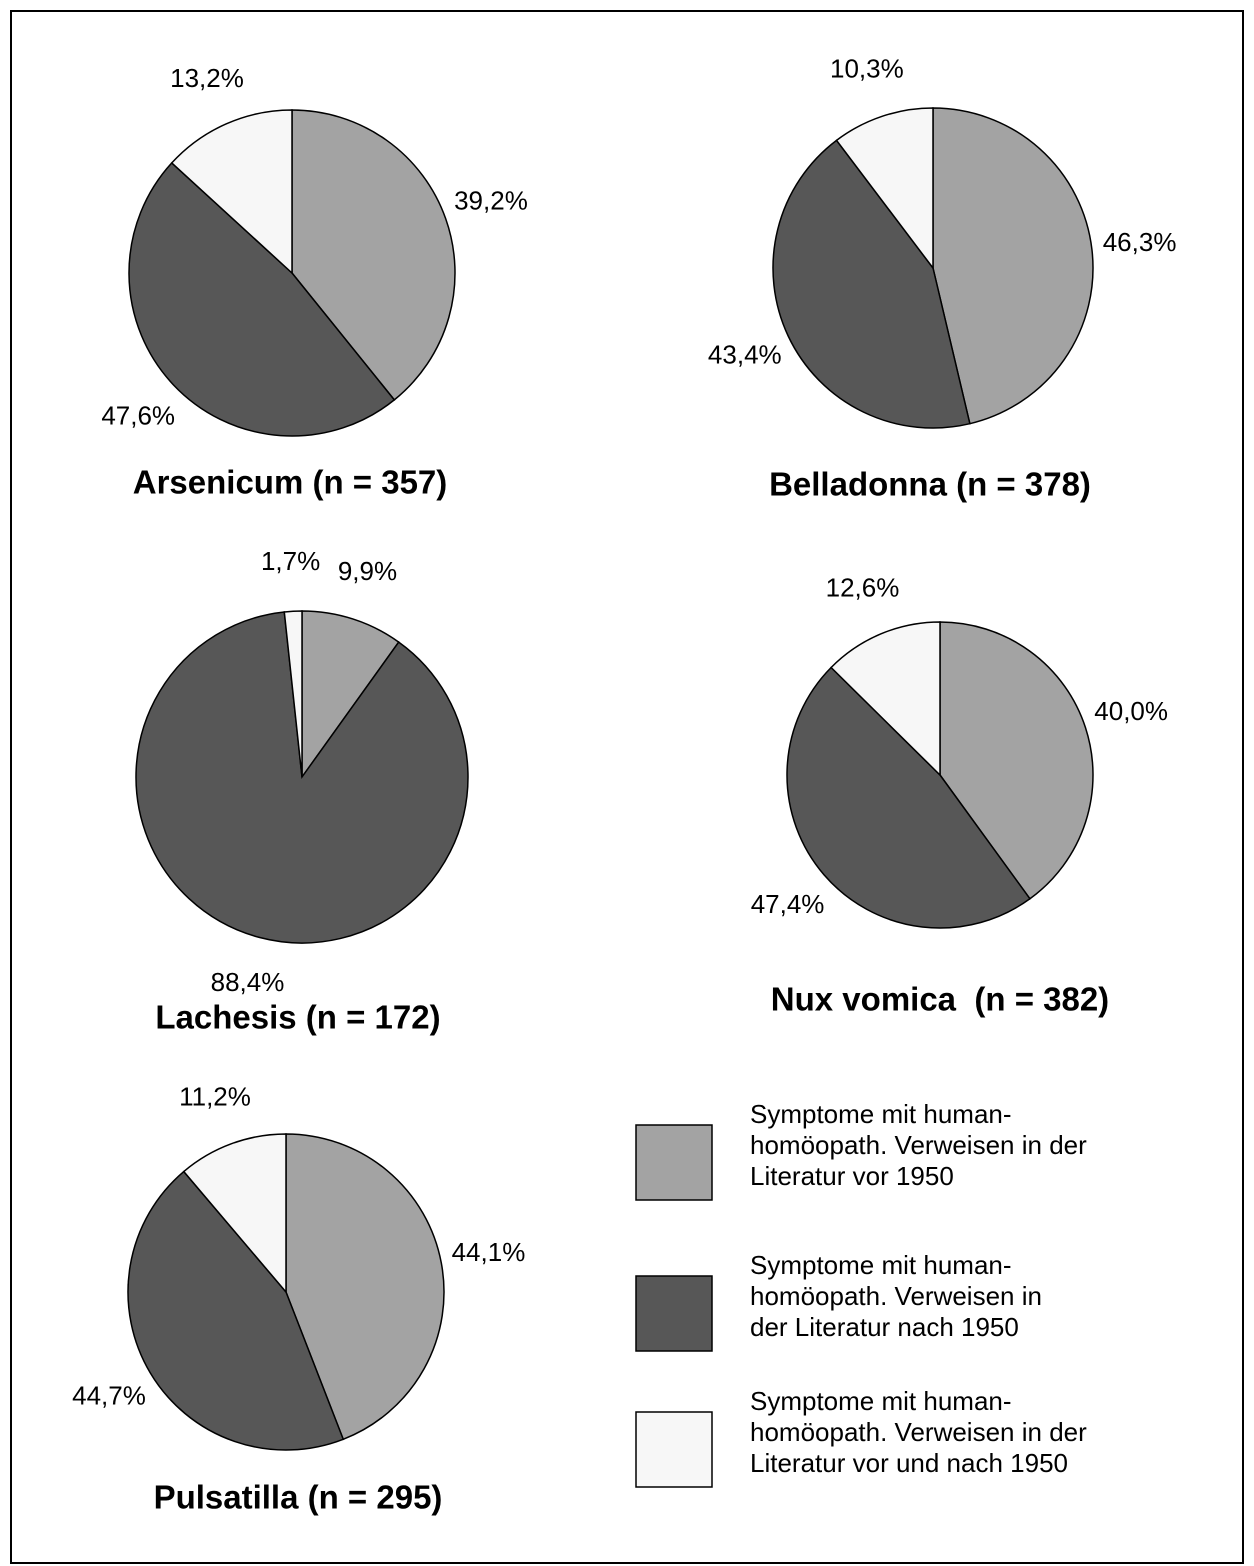  What do you see at coordinates (909, 1463) in the screenshot?
I see `legend-label: Literatur vor und nach 1950` at bounding box center [909, 1463].